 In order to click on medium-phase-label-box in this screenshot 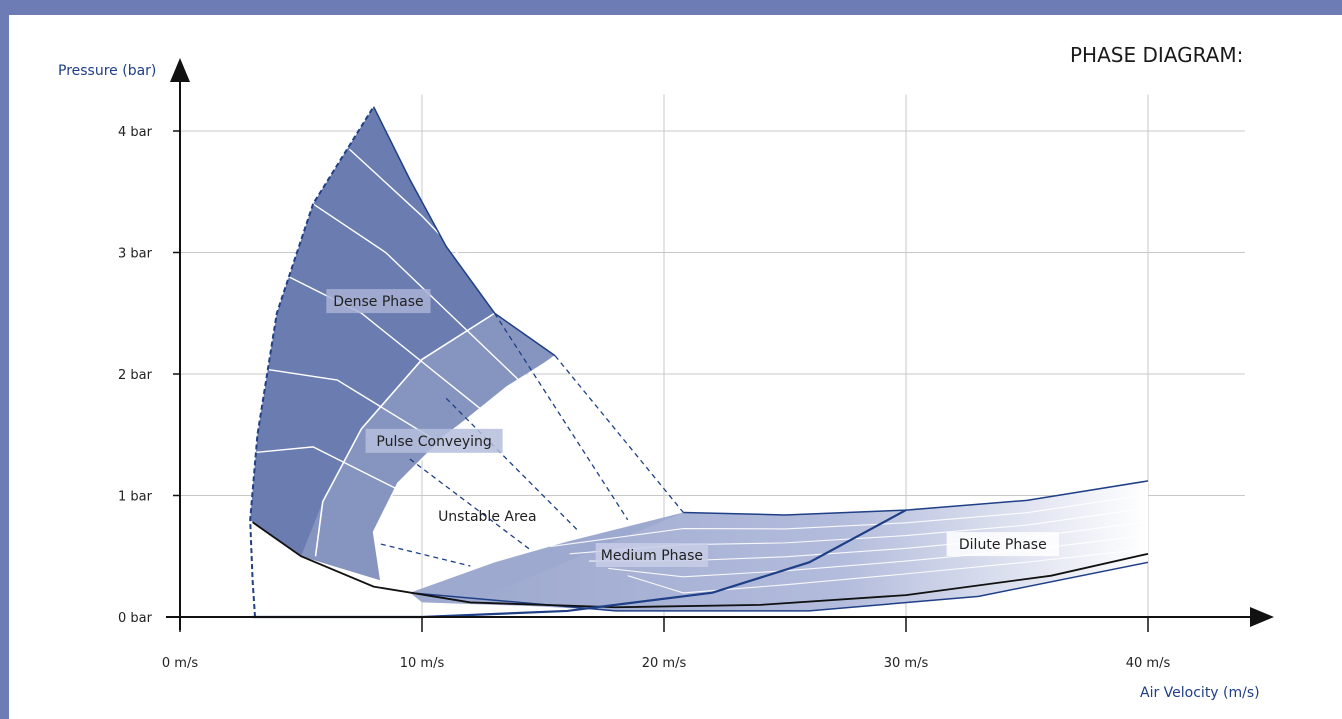, I will do `click(652, 555)`.